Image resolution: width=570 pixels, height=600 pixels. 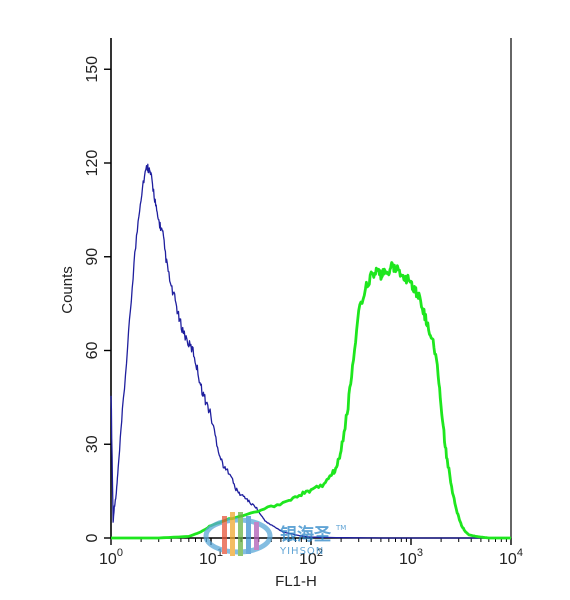 I want to click on watermark-sub: YIHSON, so click(x=301, y=551).